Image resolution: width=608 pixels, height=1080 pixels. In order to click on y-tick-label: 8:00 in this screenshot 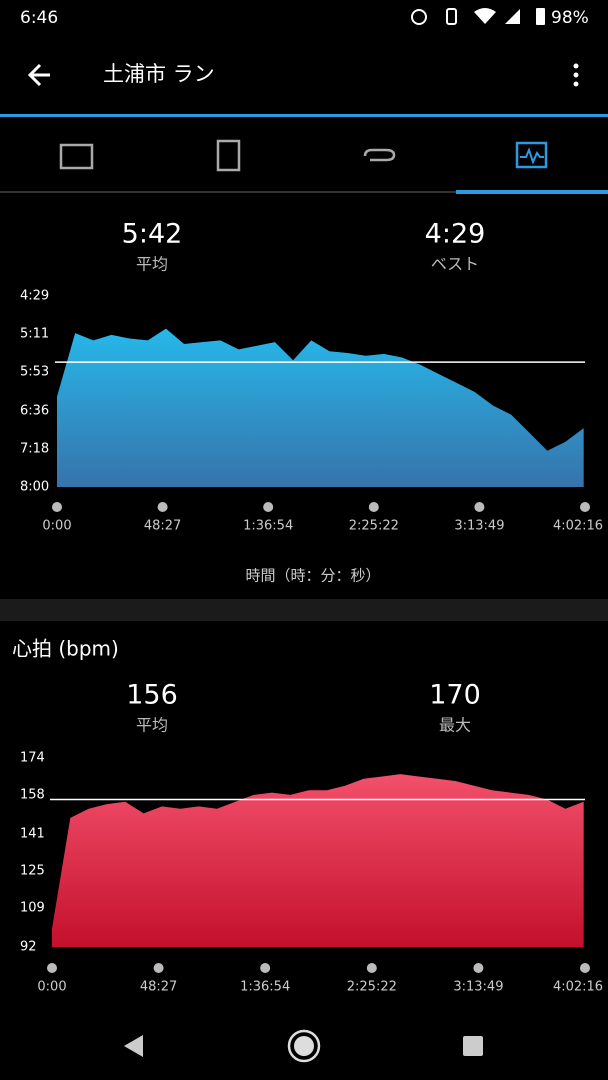, I will do `click(34, 487)`.